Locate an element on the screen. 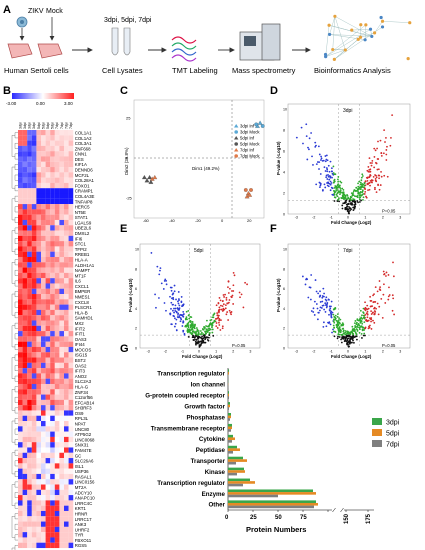 This screenshot has width=425, height=550. mass-spectrometer-icon is located at coordinates (260, 42).